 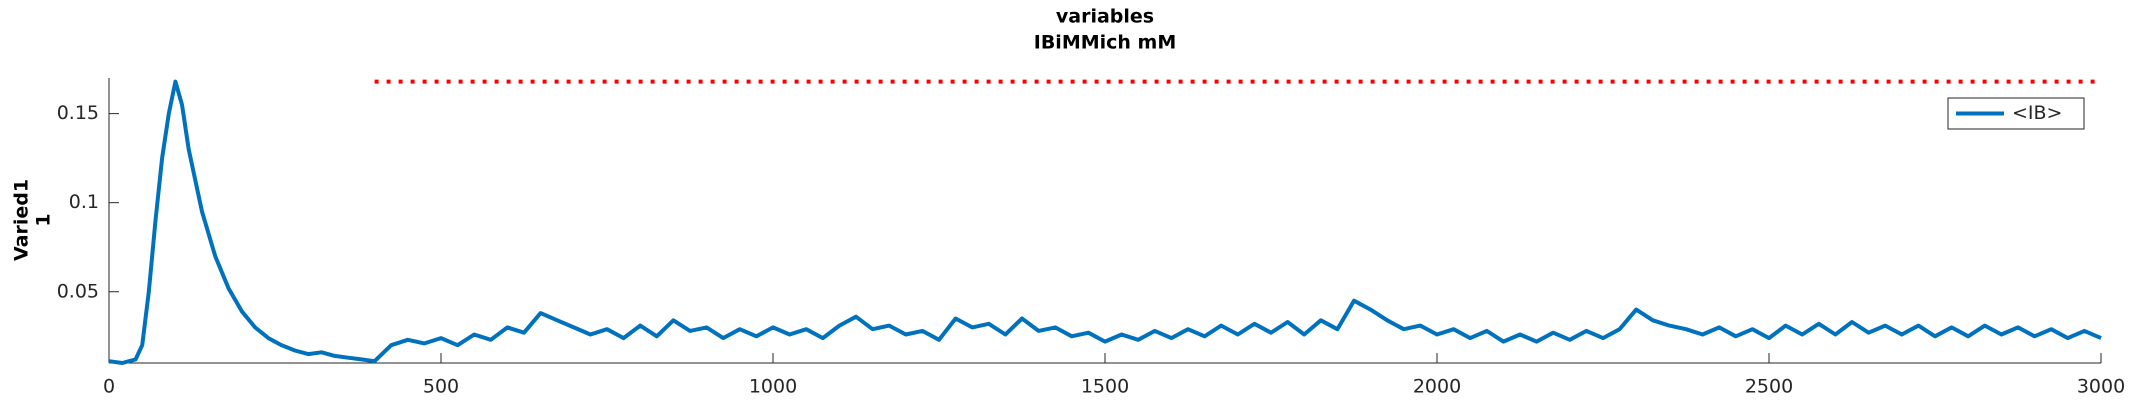 I want to click on x-tick-label: 1000, so click(x=773, y=387).